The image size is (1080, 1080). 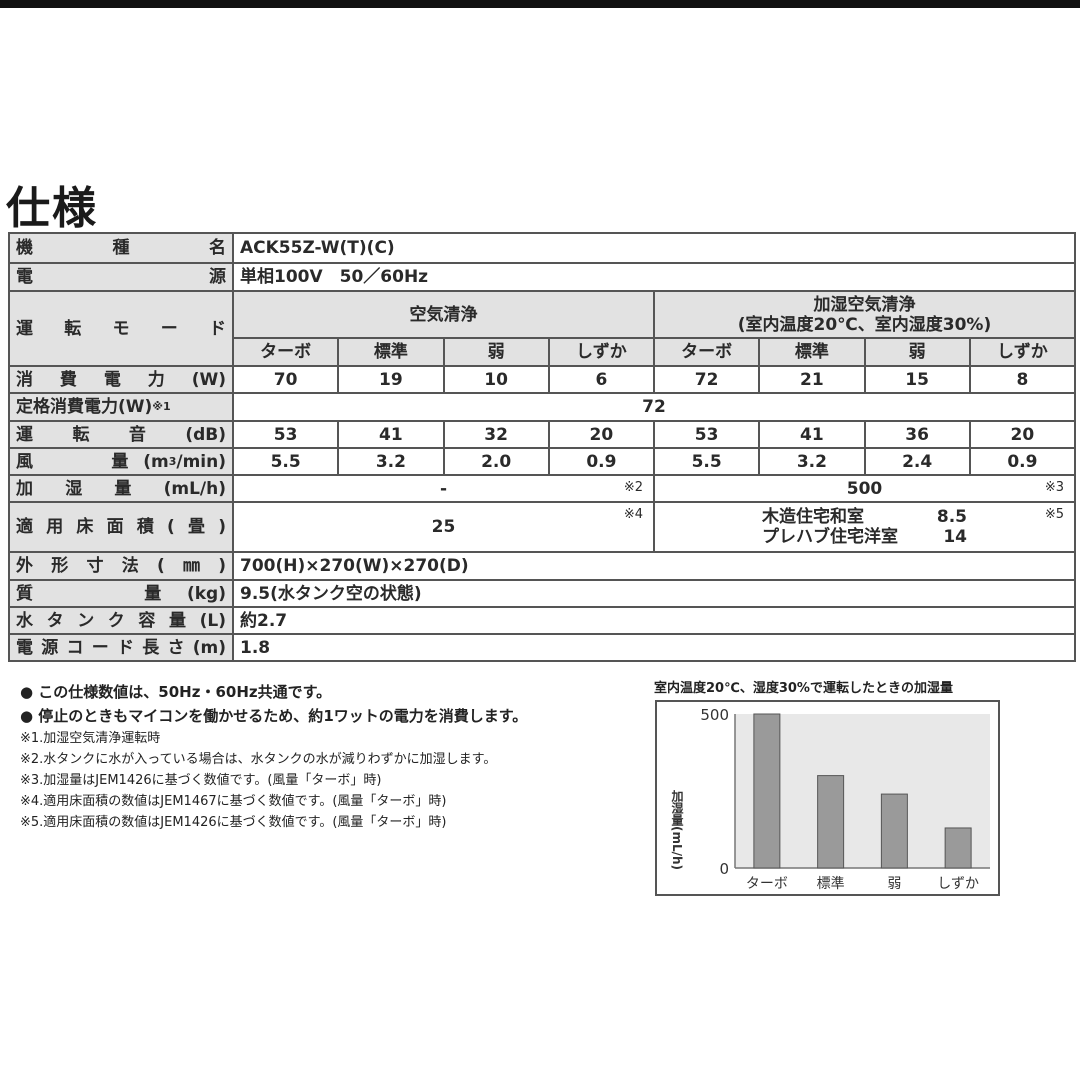 What do you see at coordinates (864, 304) in the screenshot?
I see `header-humidify-line1: 加湿空気清浄` at bounding box center [864, 304].